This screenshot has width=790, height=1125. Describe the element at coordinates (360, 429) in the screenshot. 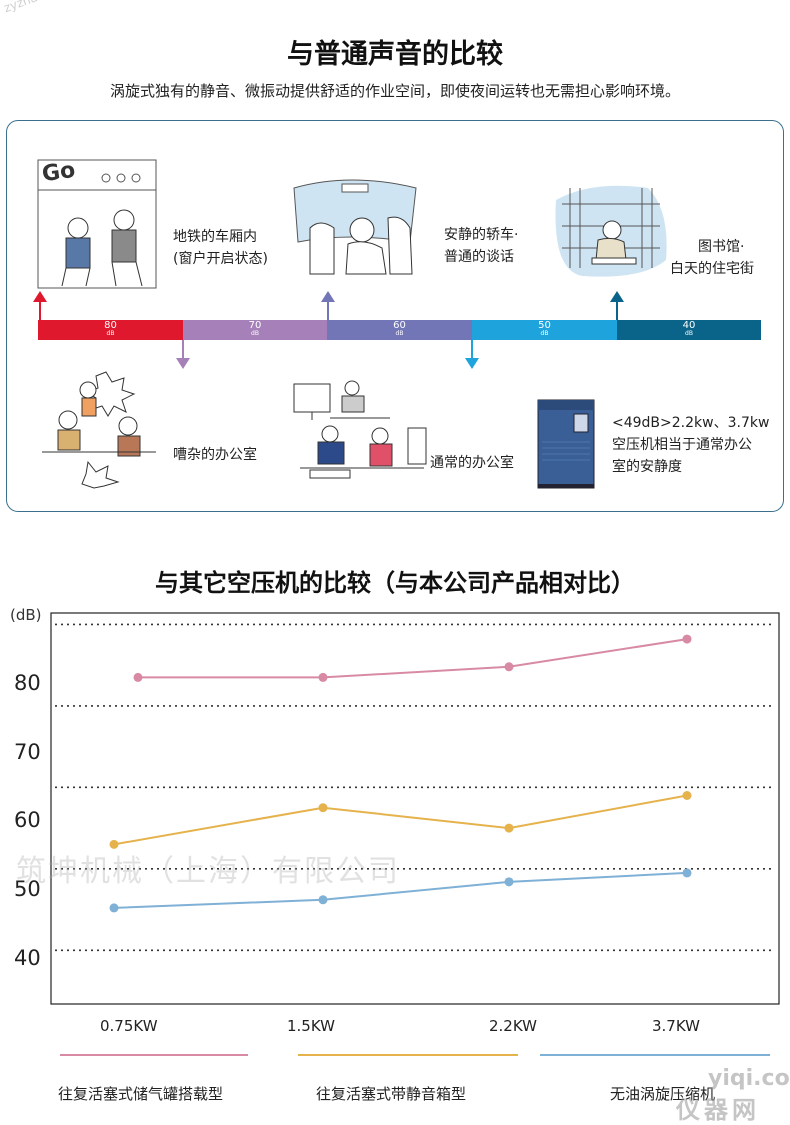

I see `normal-office-illustration` at that location.